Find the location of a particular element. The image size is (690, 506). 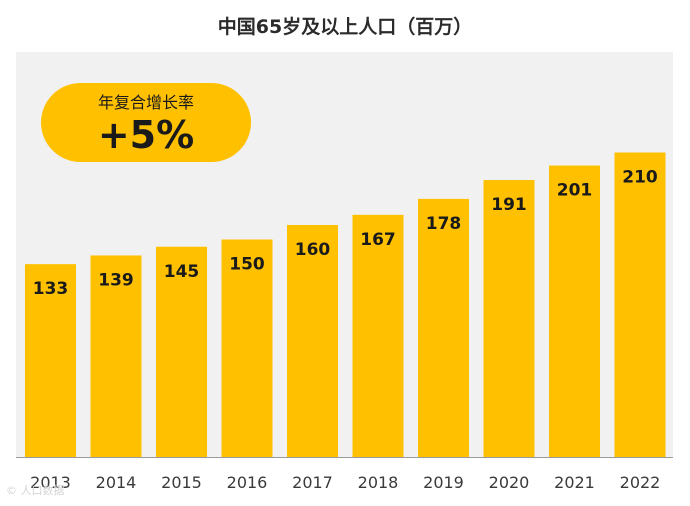

watermark: © 人口数据 is located at coordinates (35, 490).